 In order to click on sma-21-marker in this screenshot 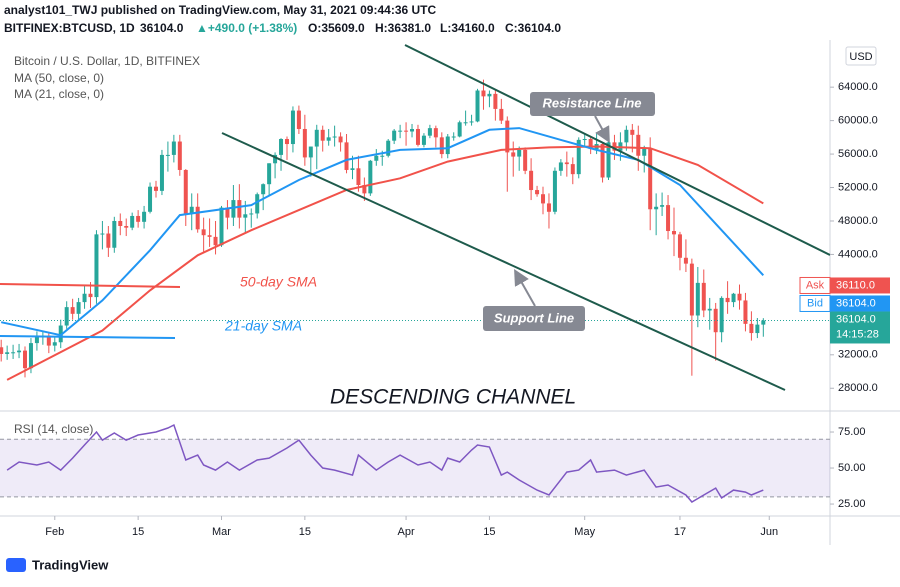, I will do `click(88, 337)`.